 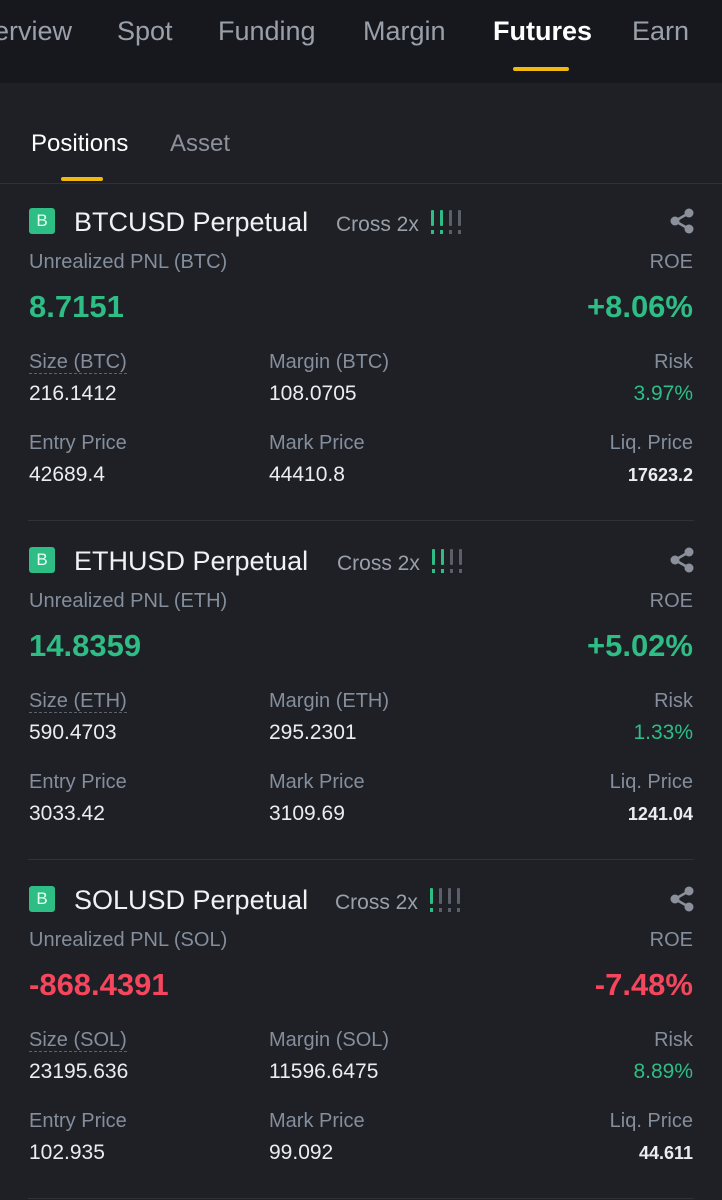 I want to click on tab-margin: Margin, so click(x=404, y=31).